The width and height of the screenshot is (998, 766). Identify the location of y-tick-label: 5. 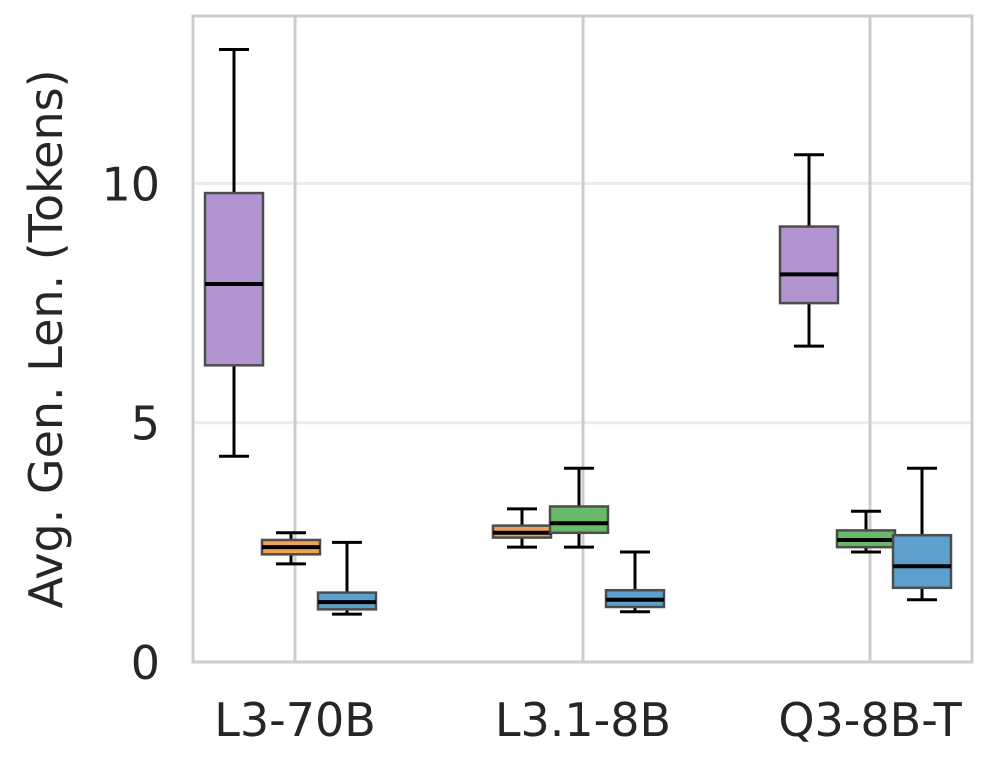
(145, 424).